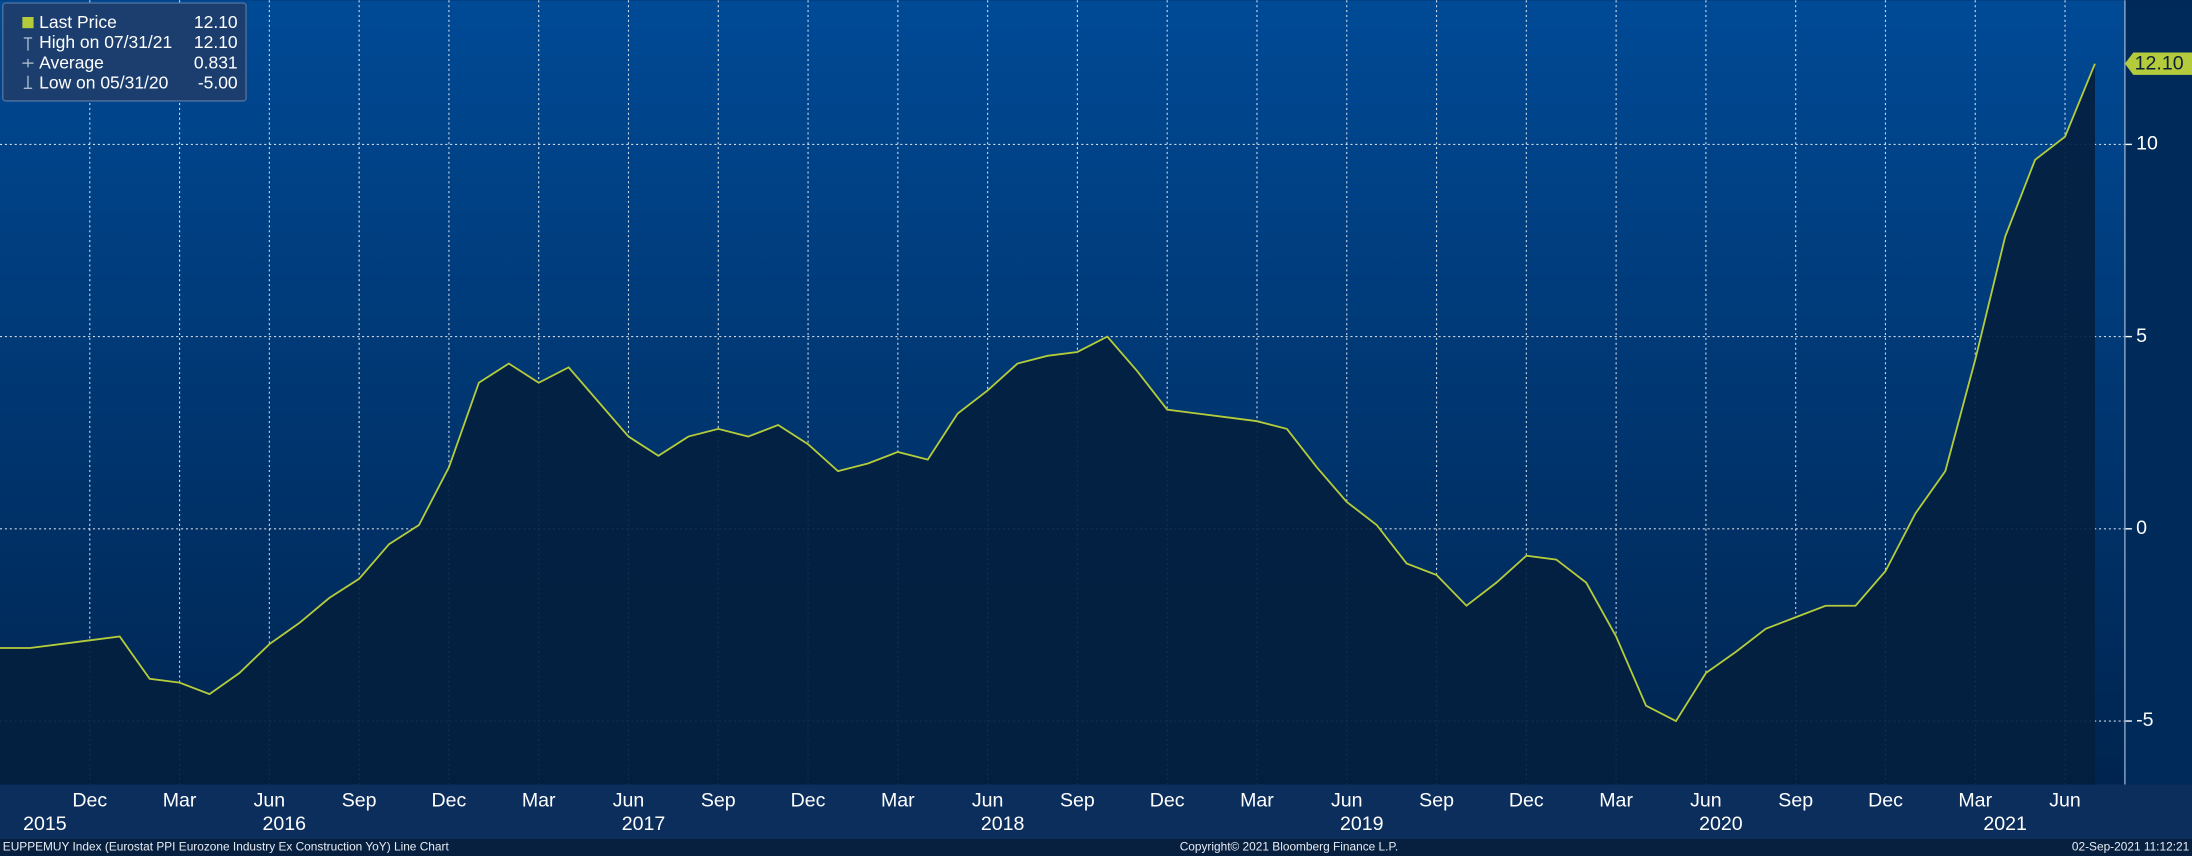 The image size is (2192, 856). What do you see at coordinates (1362, 824) in the screenshot?
I see `x-year-label: 2019` at bounding box center [1362, 824].